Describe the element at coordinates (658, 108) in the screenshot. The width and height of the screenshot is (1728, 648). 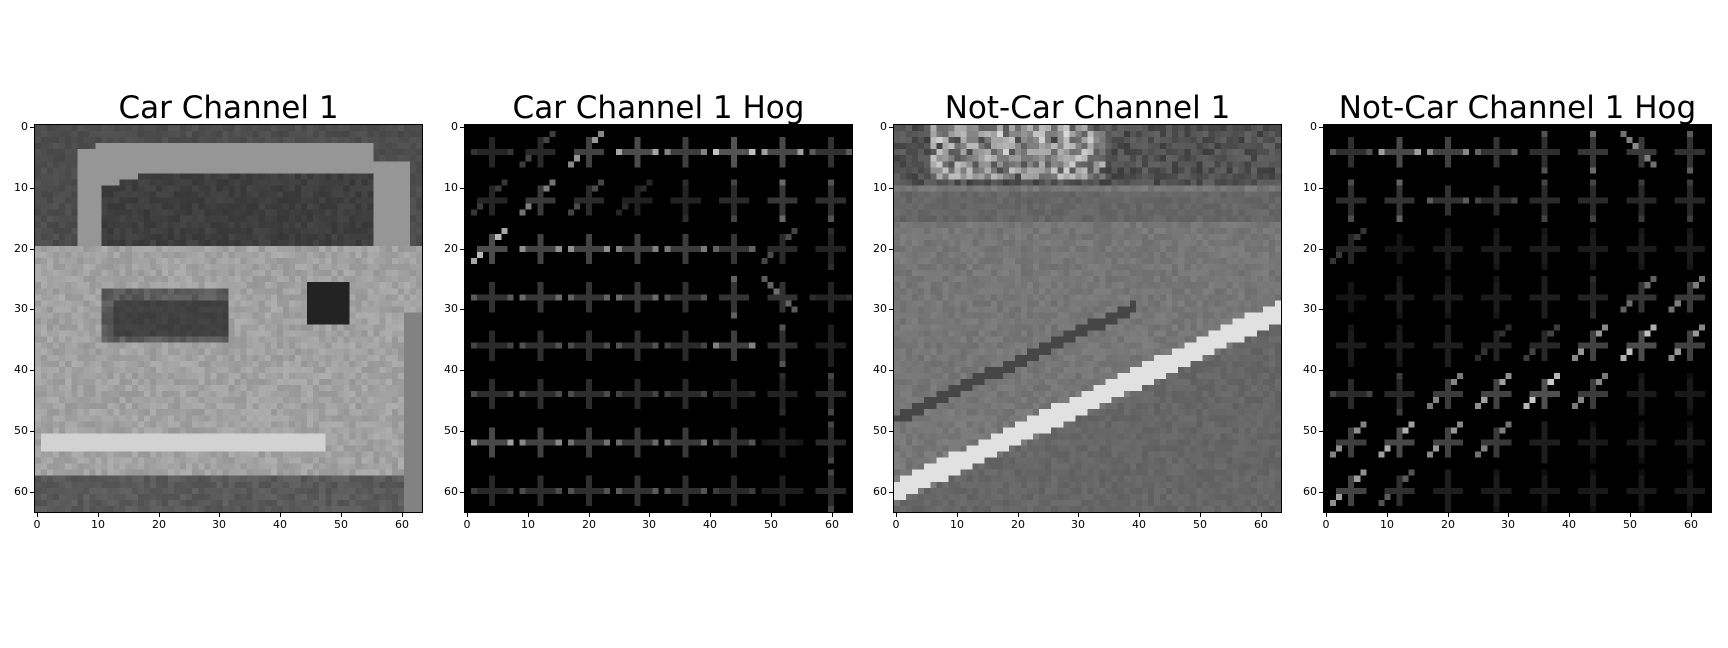
I see `panel-title: Car Channel 1 Hog` at that location.